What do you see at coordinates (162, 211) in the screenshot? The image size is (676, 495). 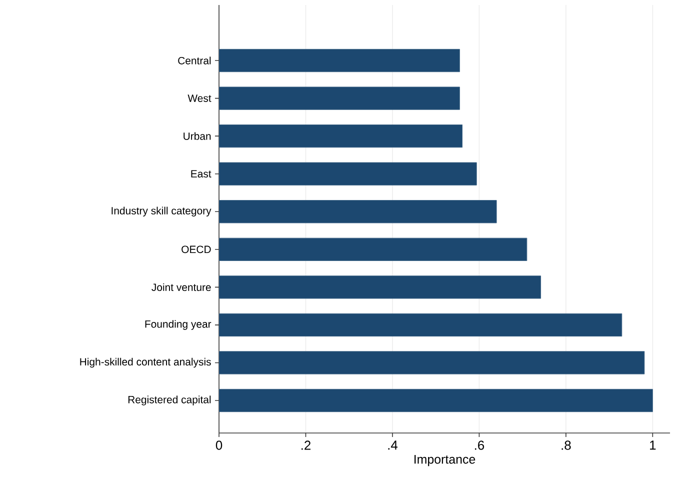 I see `y-tick-label: Industry skill category` at bounding box center [162, 211].